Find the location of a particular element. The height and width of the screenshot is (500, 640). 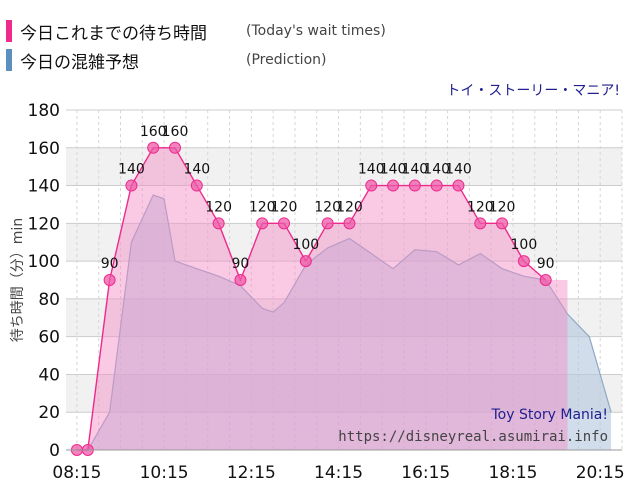

y-tick-label: 160 is located at coordinates (44, 149).